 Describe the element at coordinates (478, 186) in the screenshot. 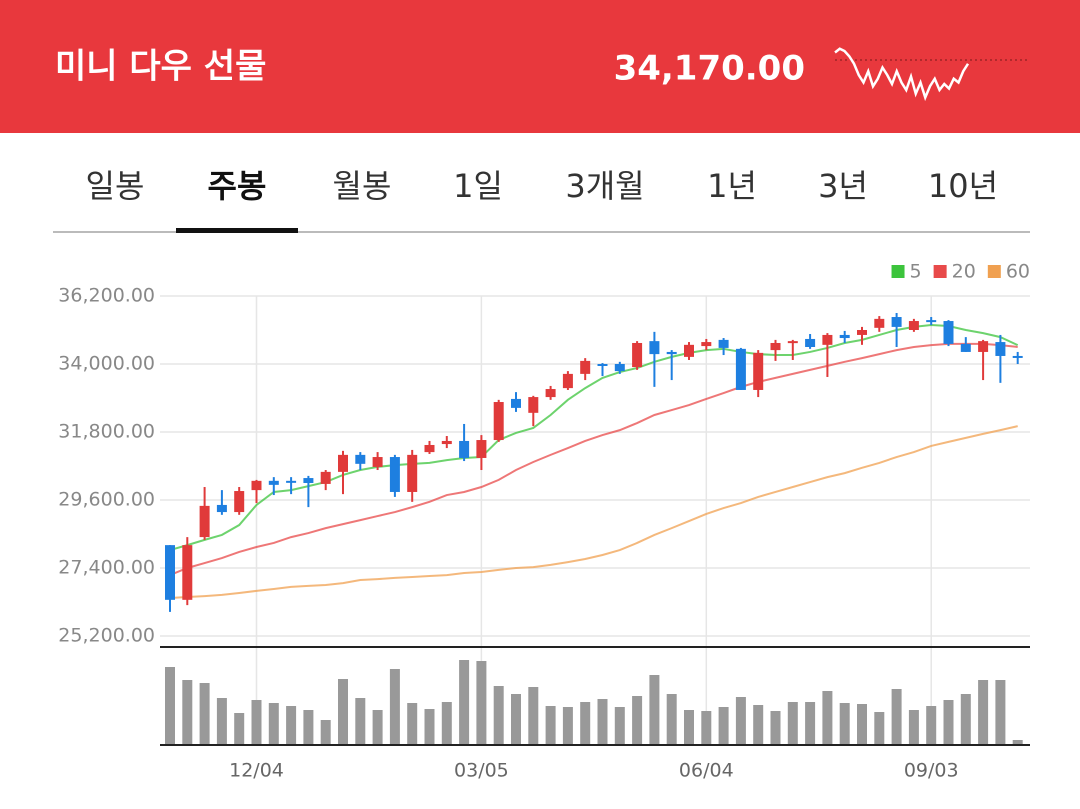

I see `tab: 1일` at that location.